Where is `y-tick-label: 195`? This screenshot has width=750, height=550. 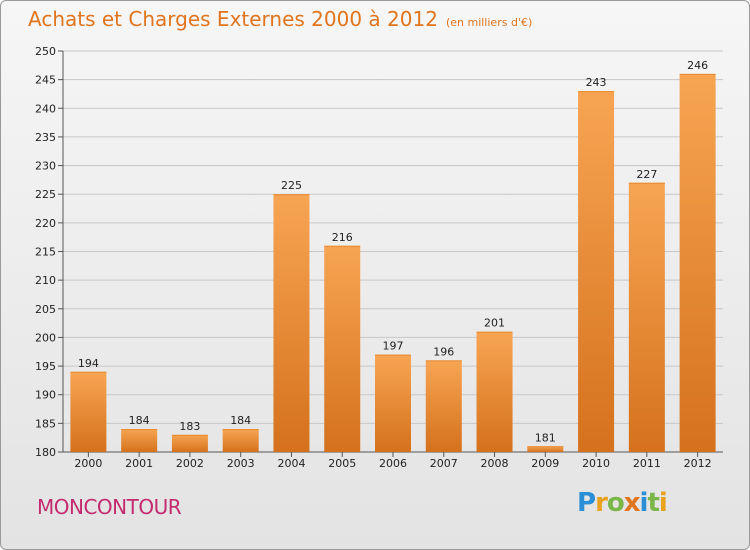
y-tick-label: 195 is located at coordinates (45, 366).